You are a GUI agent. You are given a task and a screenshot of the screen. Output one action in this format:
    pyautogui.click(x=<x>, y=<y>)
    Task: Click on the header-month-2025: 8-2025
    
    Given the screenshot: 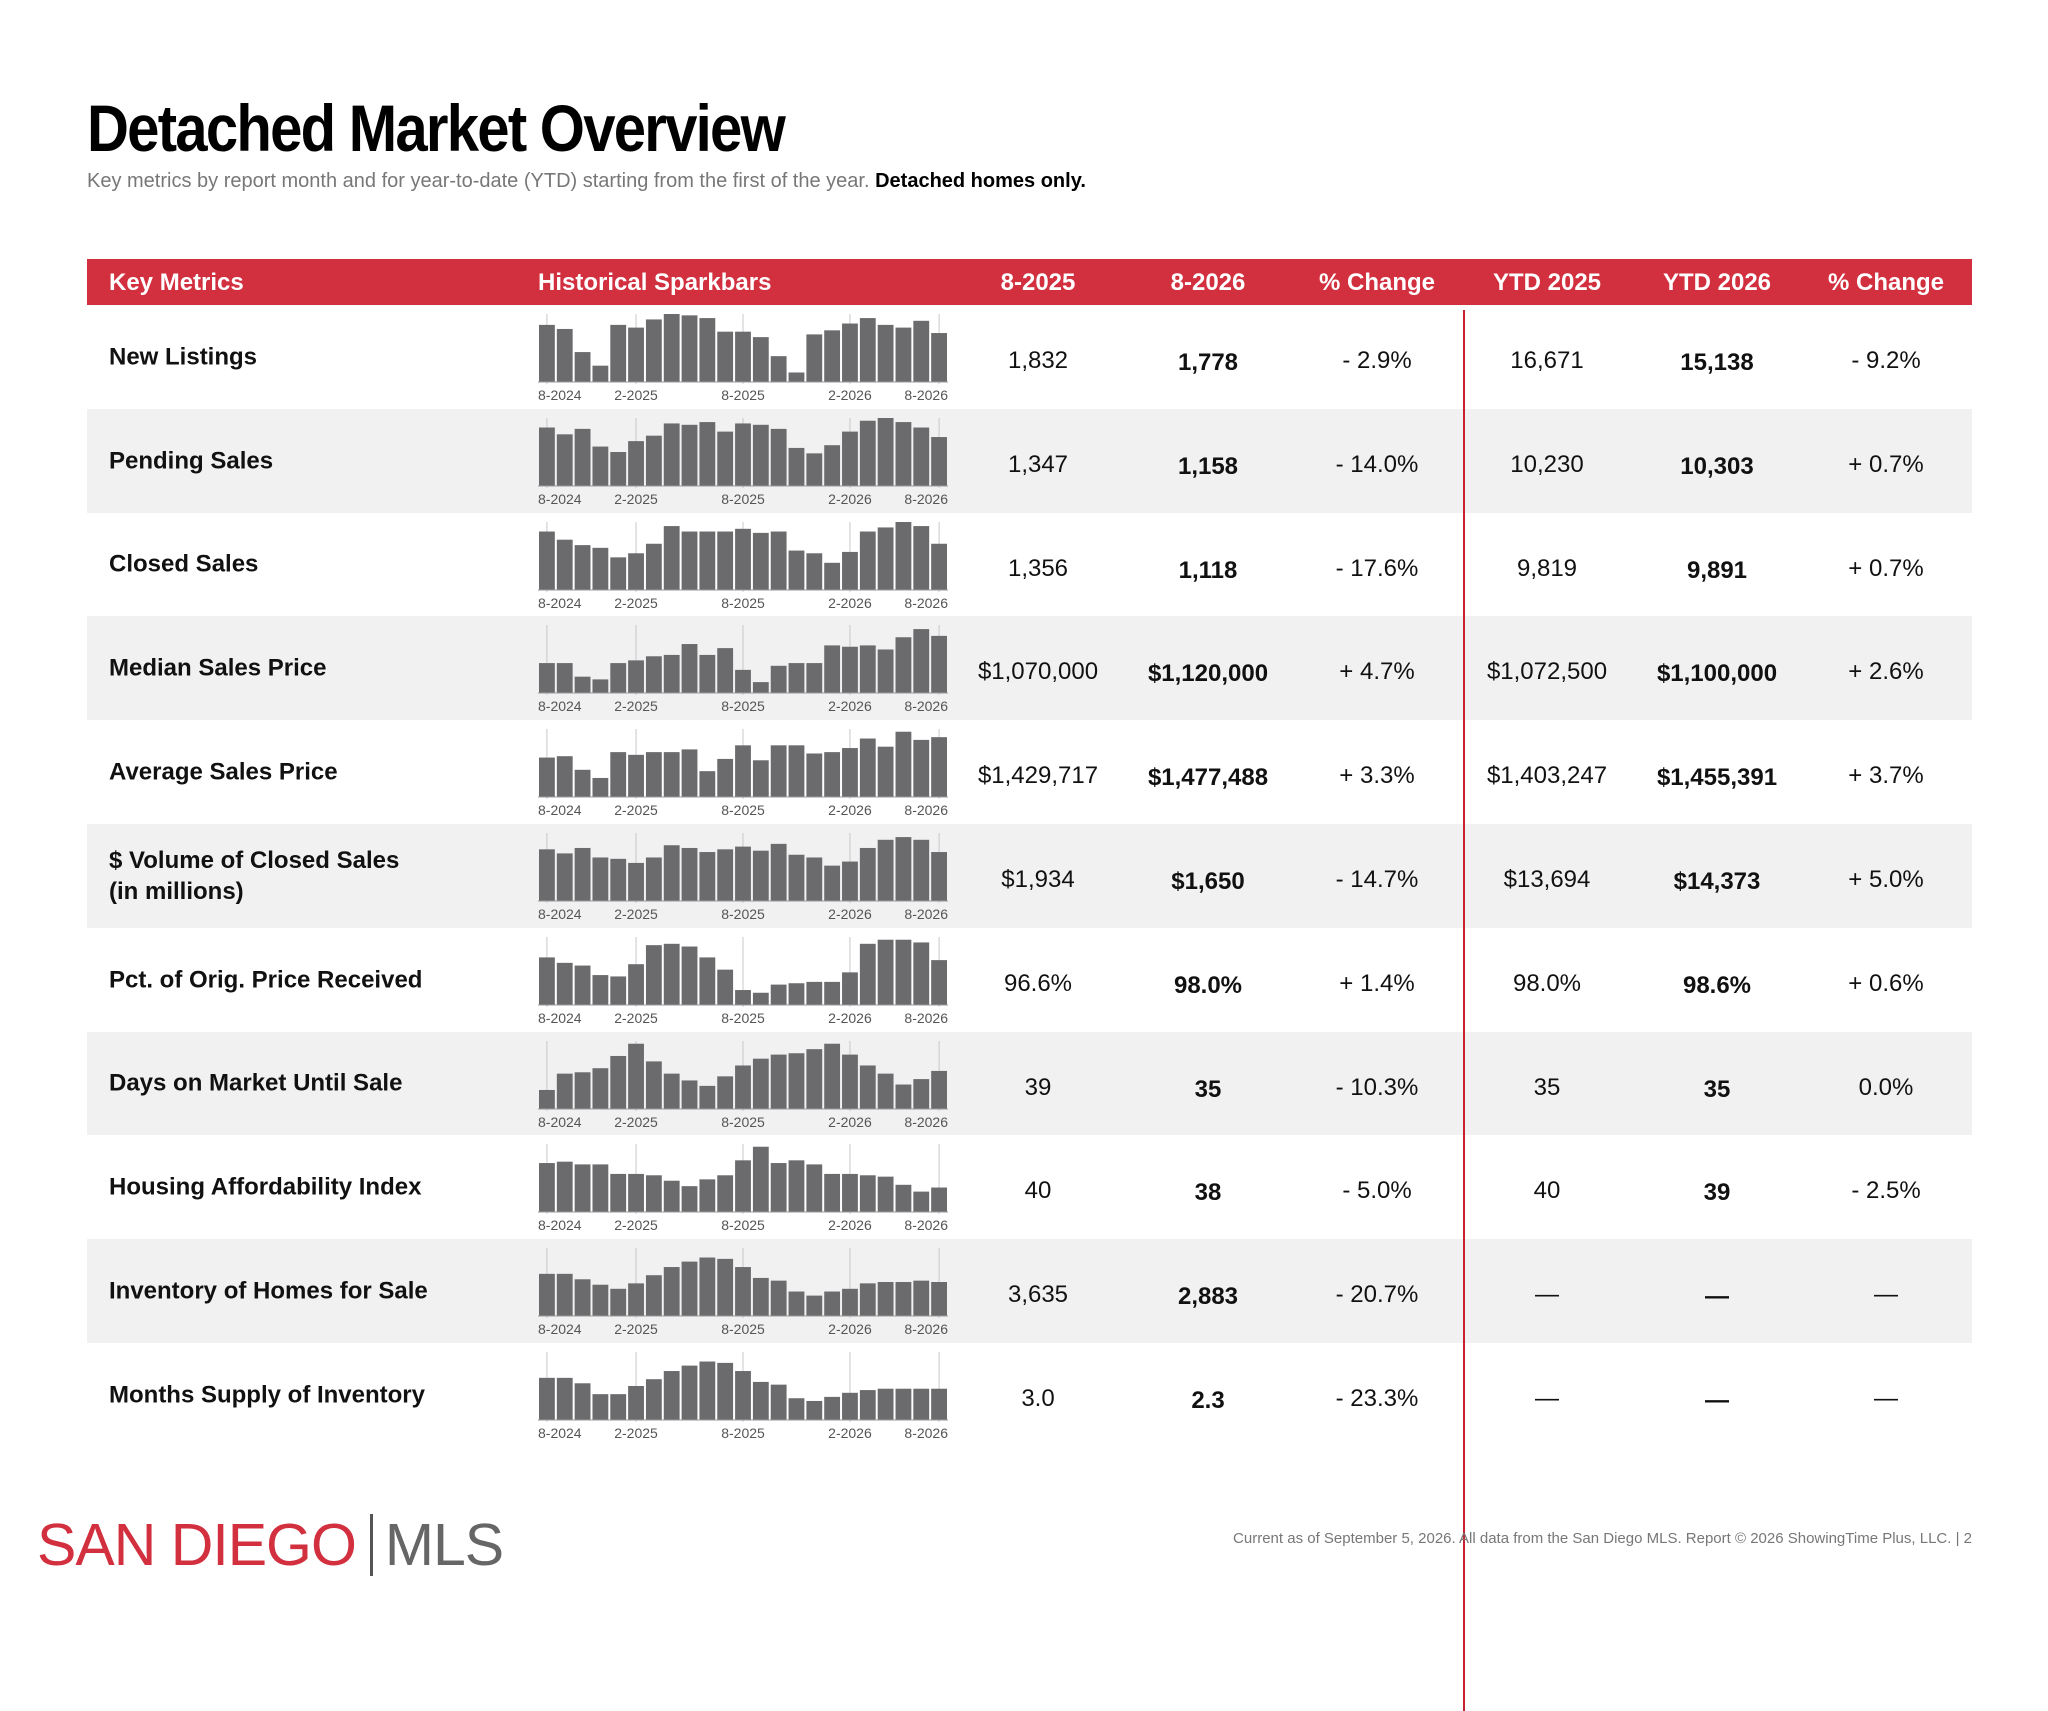 What is the action you would take?
    pyautogui.click(x=1038, y=282)
    